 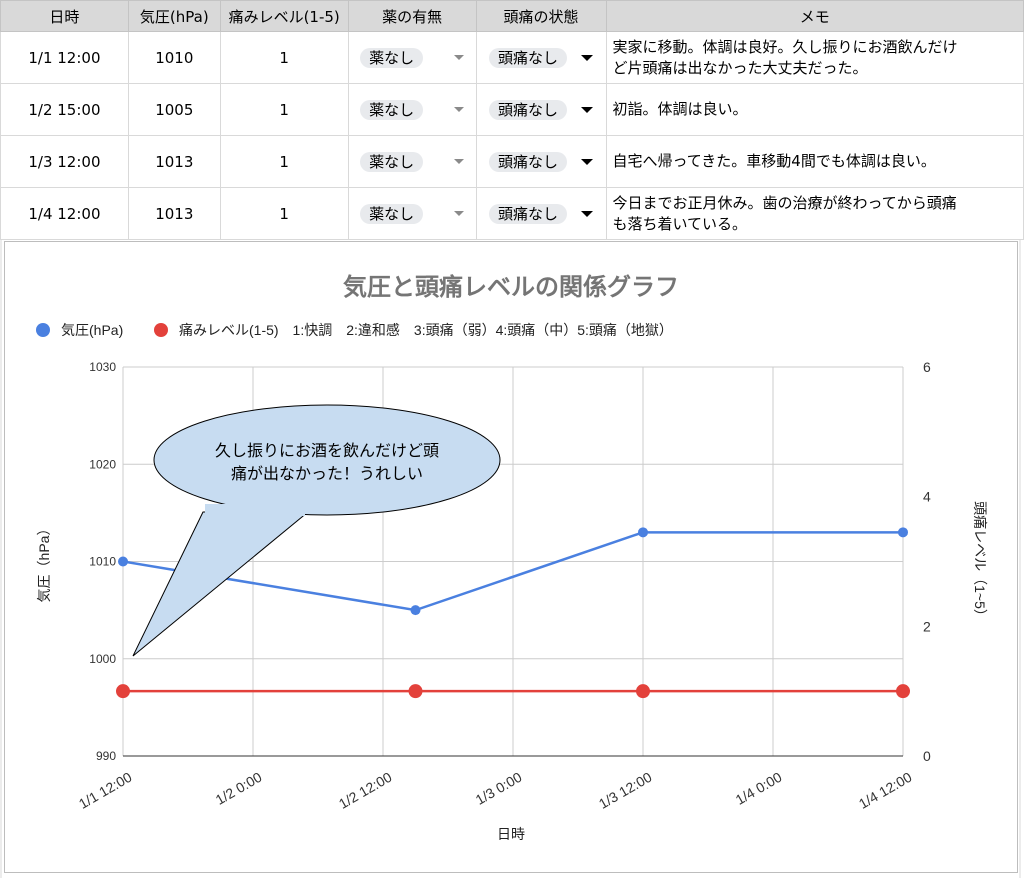 What do you see at coordinates (785, 46) in the screenshot?
I see `memo-line: 実家に移動。体調は良好。久し振りにお酒飲んだけ` at bounding box center [785, 46].